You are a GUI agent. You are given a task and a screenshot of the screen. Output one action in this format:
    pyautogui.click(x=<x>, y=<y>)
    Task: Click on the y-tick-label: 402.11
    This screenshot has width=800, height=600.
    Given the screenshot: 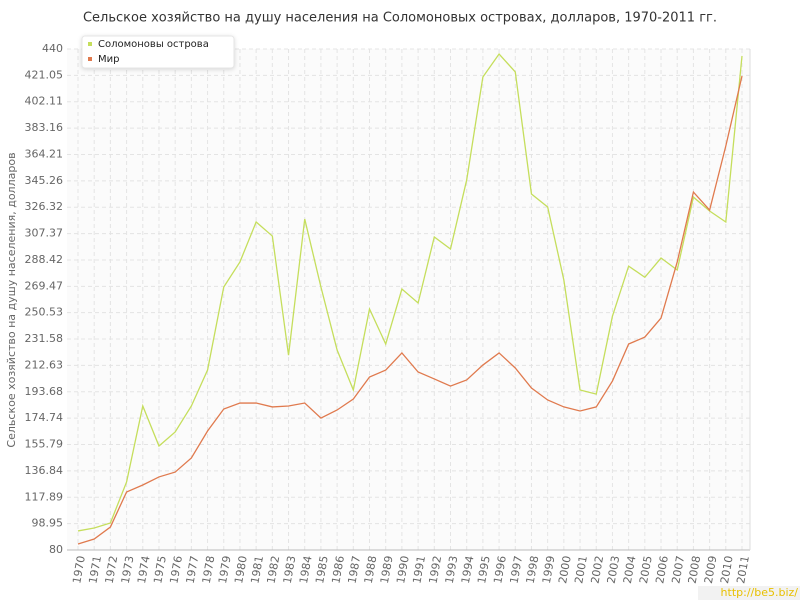 What is the action you would take?
    pyautogui.click(x=44, y=101)
    